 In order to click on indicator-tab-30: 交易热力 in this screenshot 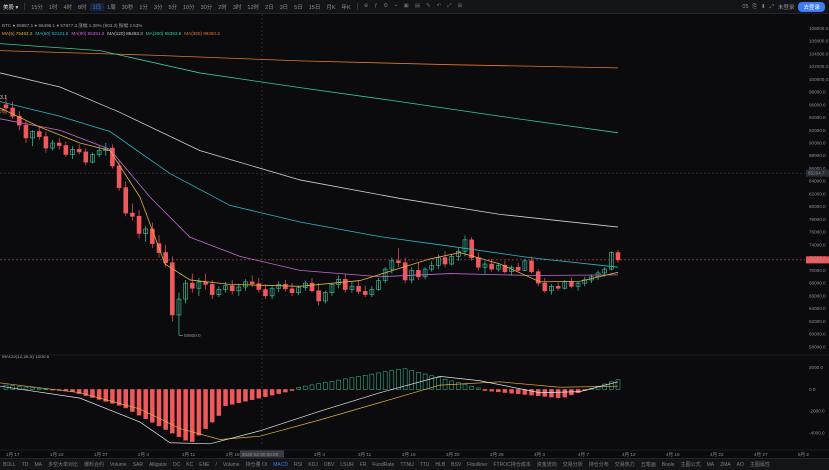, I will do `click(624, 465)`.